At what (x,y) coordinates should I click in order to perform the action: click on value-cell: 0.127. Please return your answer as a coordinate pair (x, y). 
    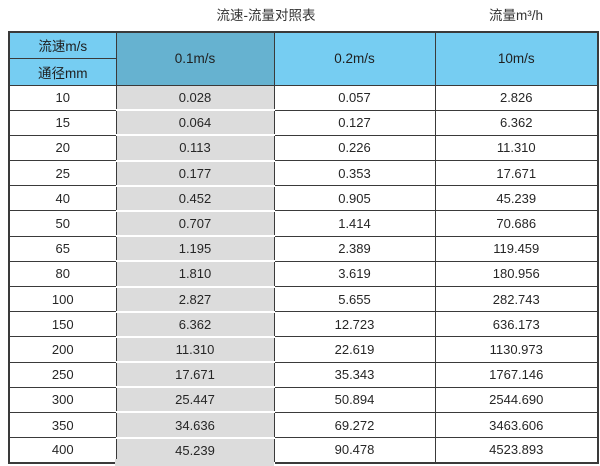
    Looking at the image, I should click on (354, 122).